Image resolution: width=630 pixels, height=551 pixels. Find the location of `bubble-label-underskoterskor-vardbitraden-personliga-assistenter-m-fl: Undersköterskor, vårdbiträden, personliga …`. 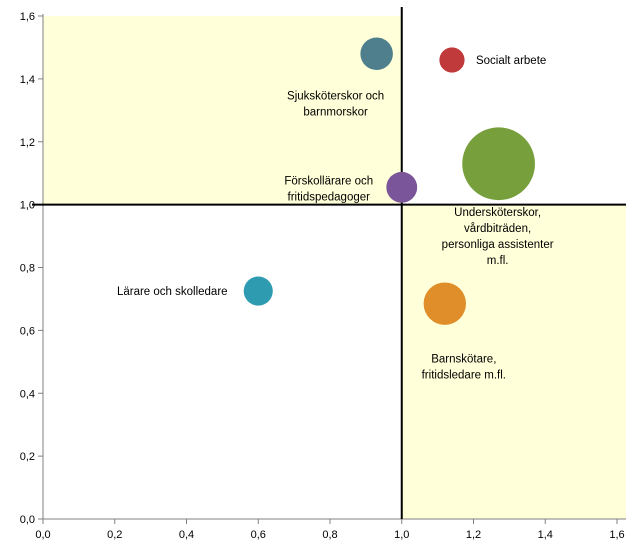

bubble-label-underskoterskor-vardbitraden-personliga-assistenter-m-fl: Undersköterskor, vårdbiträden, personliga … is located at coordinates (498, 237).